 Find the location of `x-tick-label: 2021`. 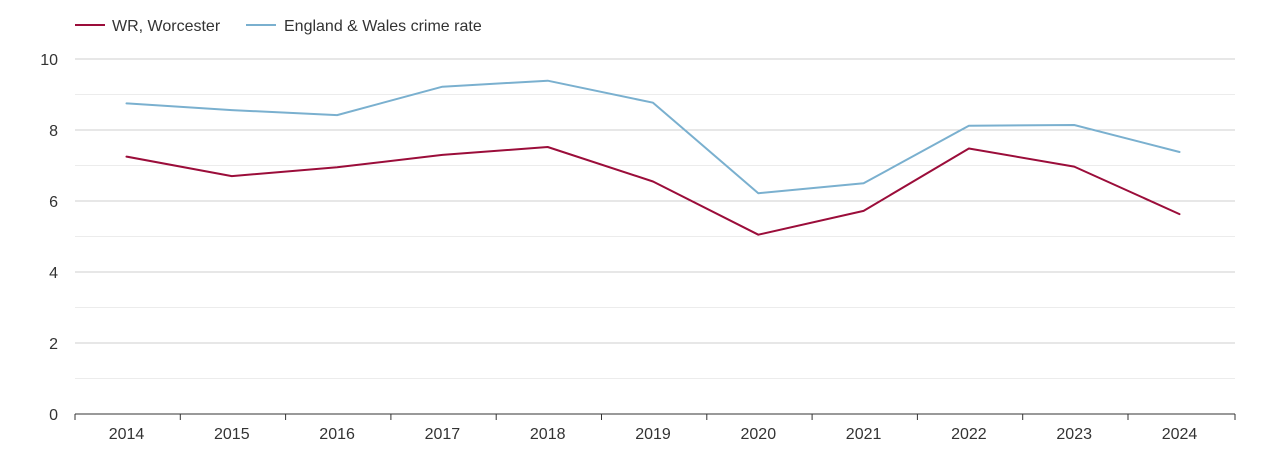

x-tick-label: 2021 is located at coordinates (864, 434).